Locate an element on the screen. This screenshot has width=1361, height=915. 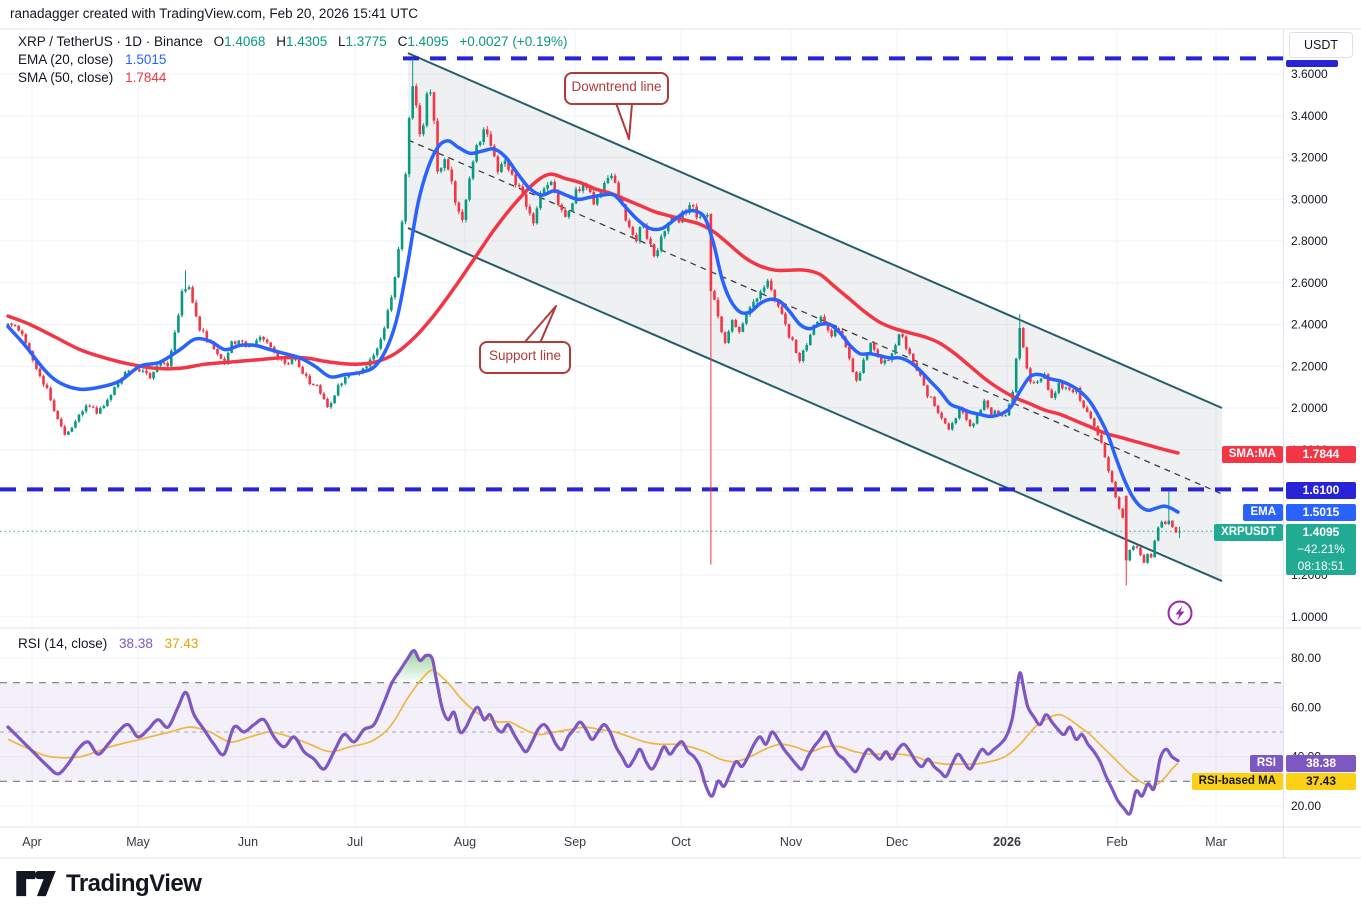
ema-floating-label: EMA is located at coordinates (1263, 512).